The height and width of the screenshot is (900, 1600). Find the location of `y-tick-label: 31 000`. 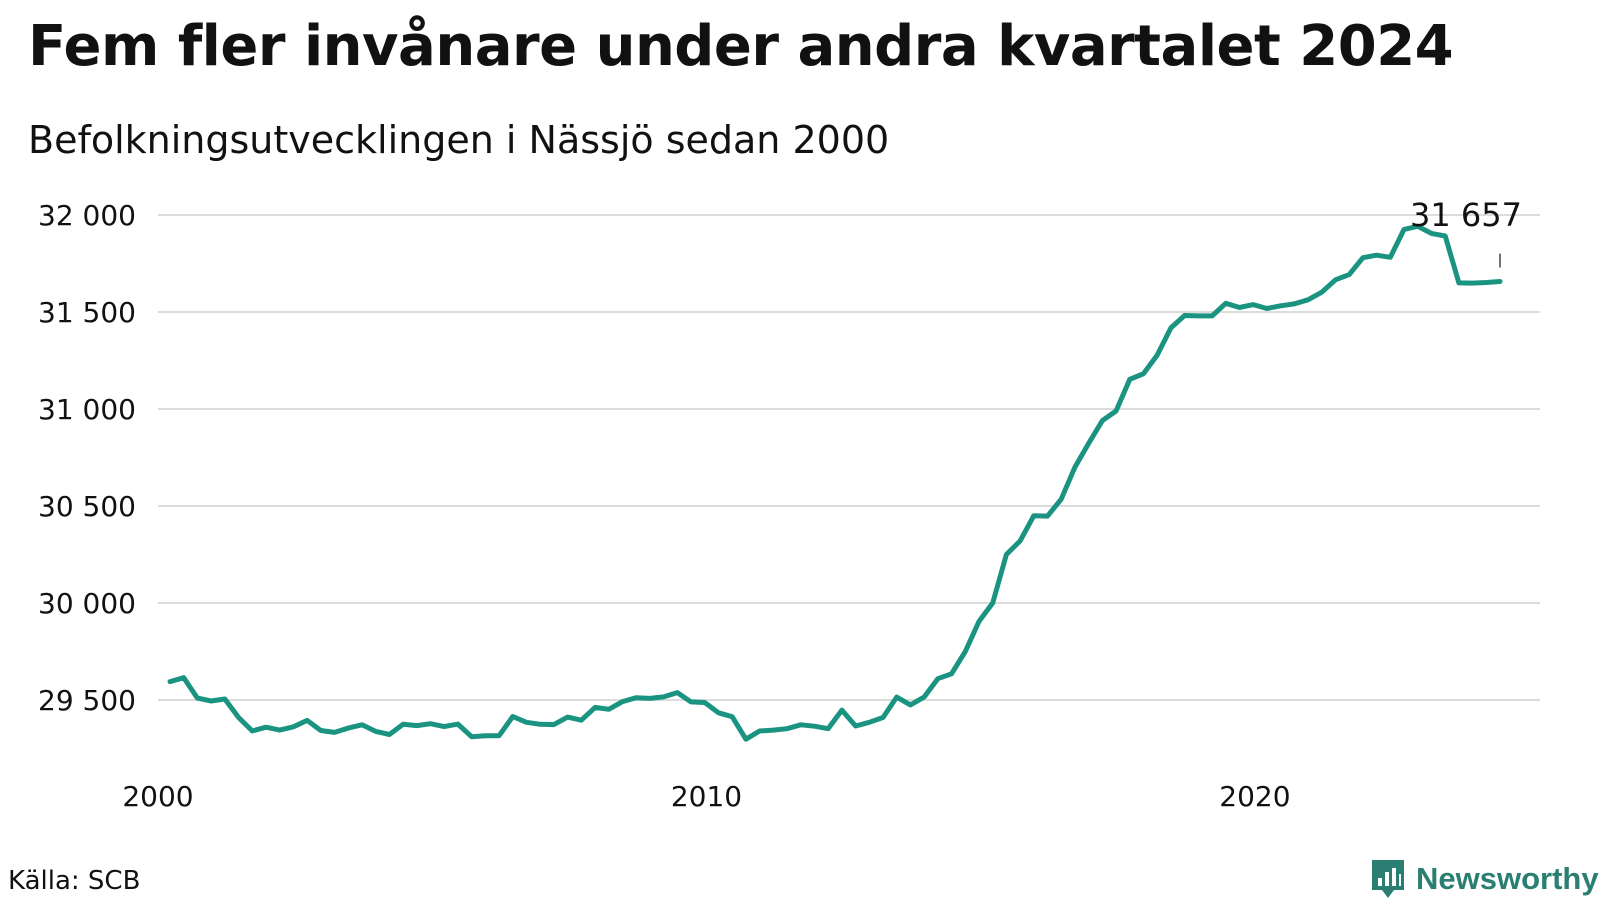

y-tick-label: 31 000 is located at coordinates (87, 409).